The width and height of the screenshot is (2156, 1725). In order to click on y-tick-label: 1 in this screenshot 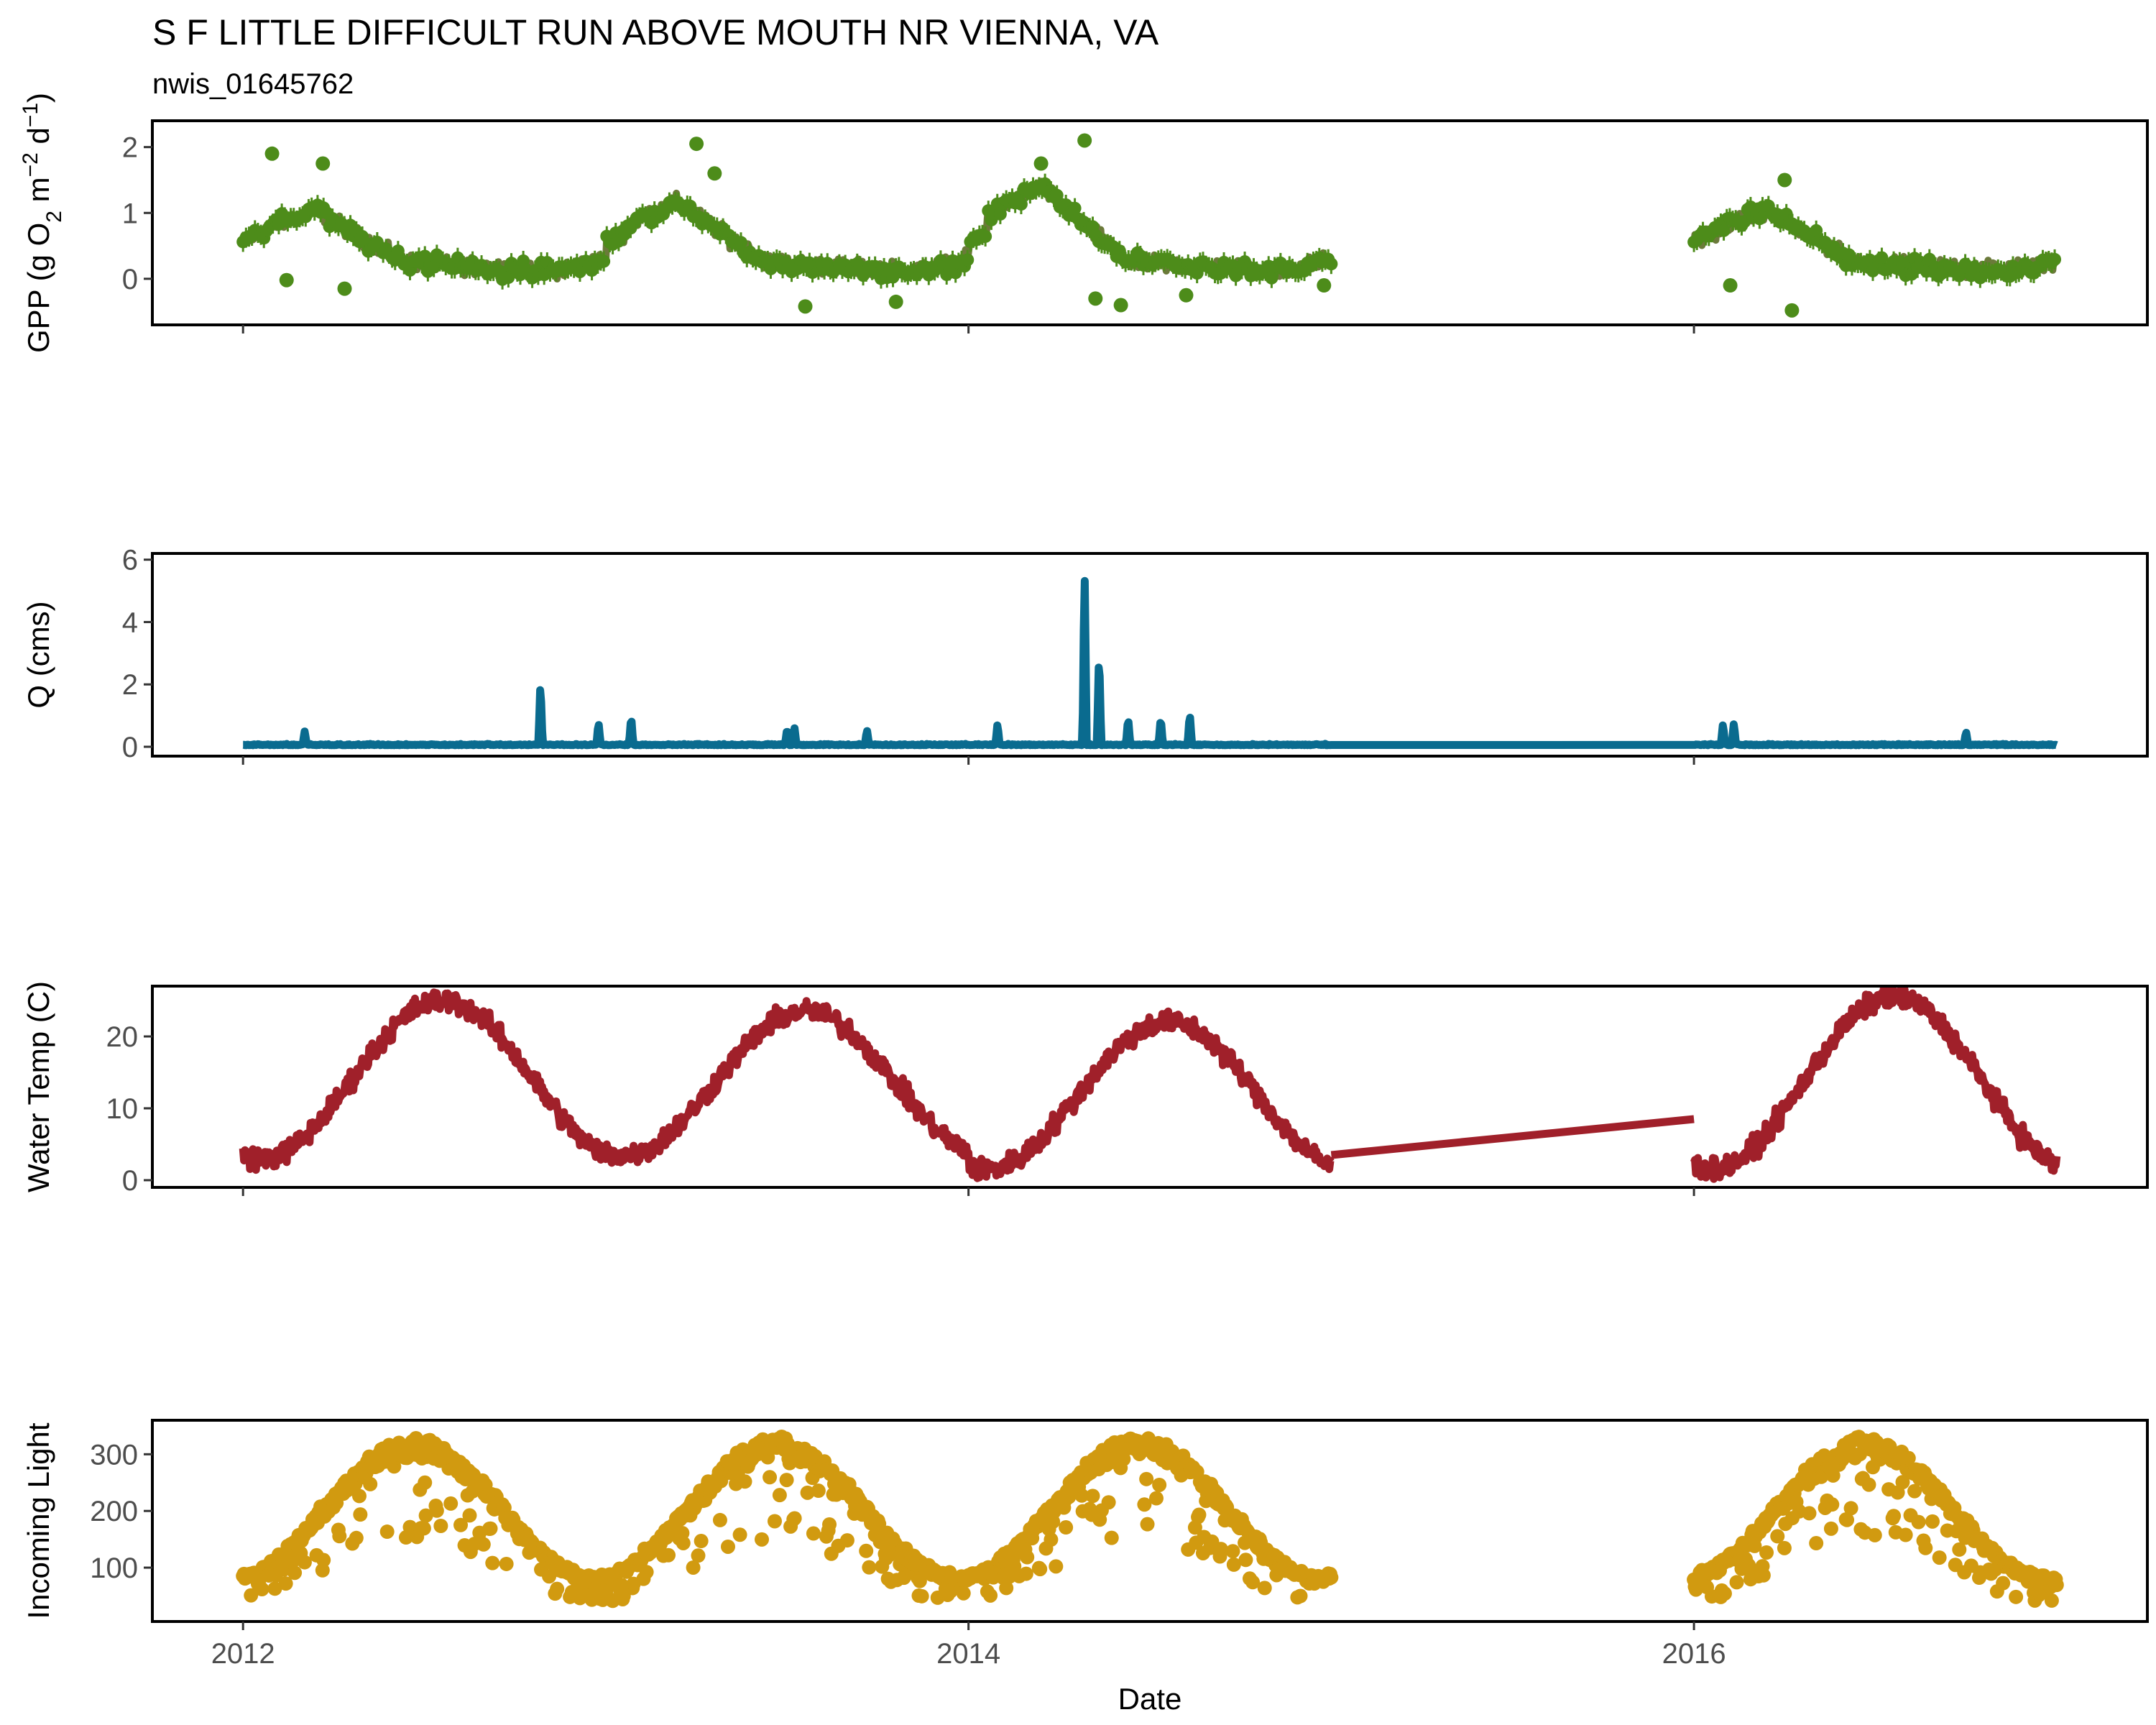, I will do `click(130, 213)`.